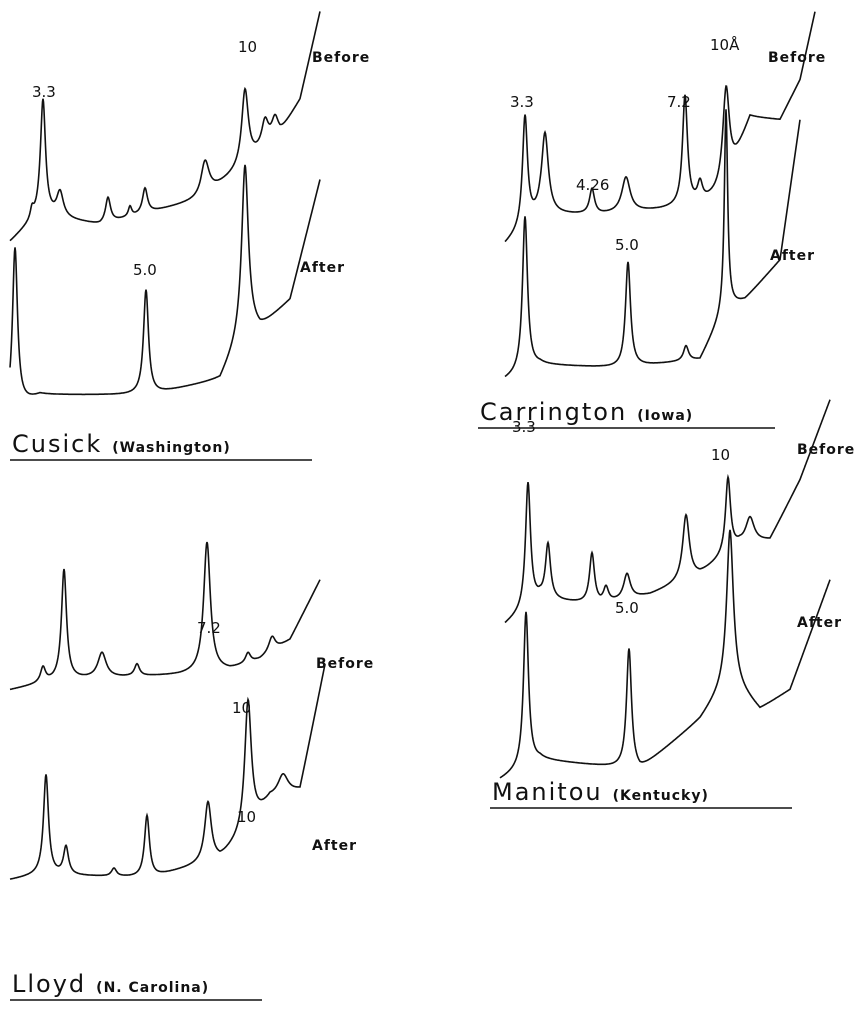 The width and height of the screenshot is (860, 1022). I want to click on sample-name: Lloyd (N. Carolina), so click(110, 984).